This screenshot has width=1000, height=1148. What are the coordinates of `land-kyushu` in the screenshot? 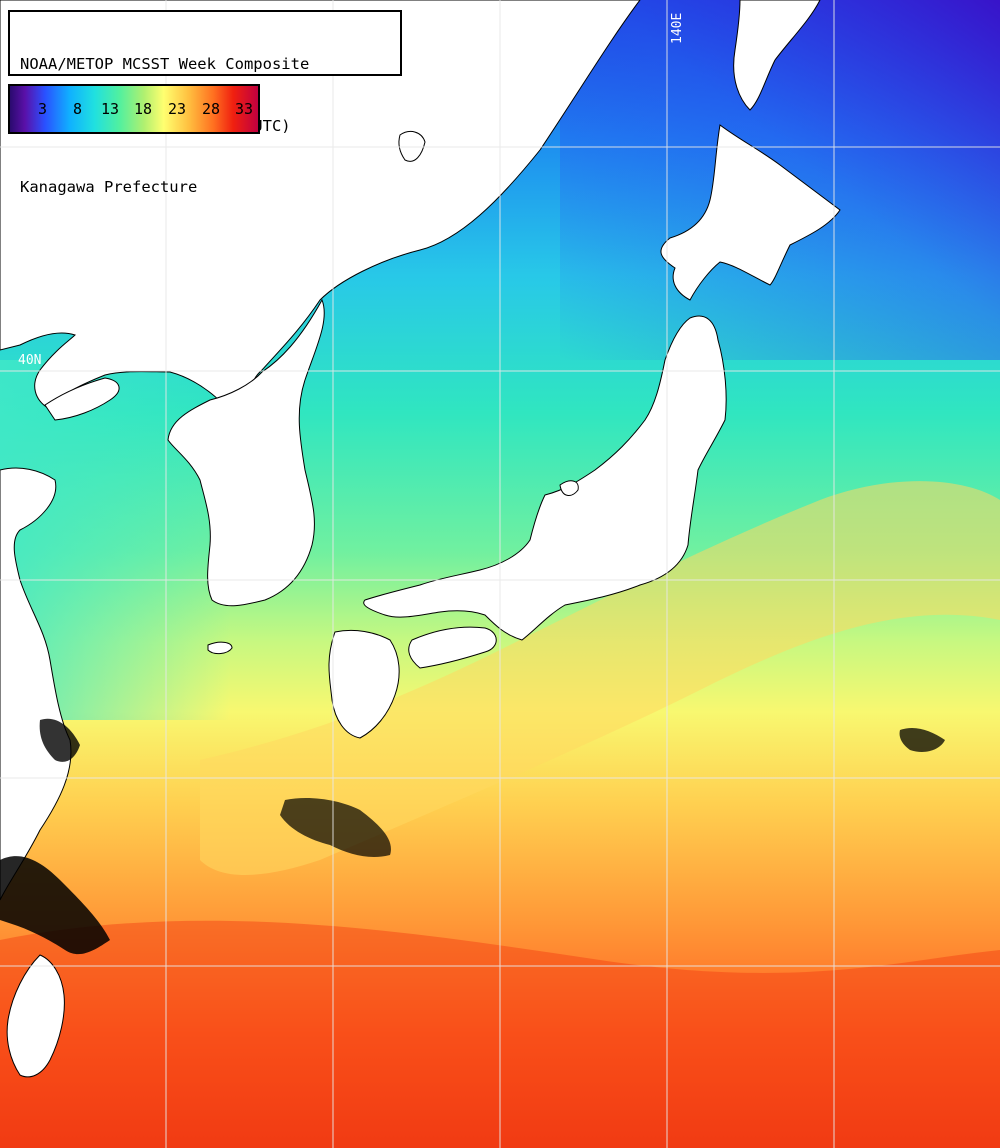 It's located at (364, 684).